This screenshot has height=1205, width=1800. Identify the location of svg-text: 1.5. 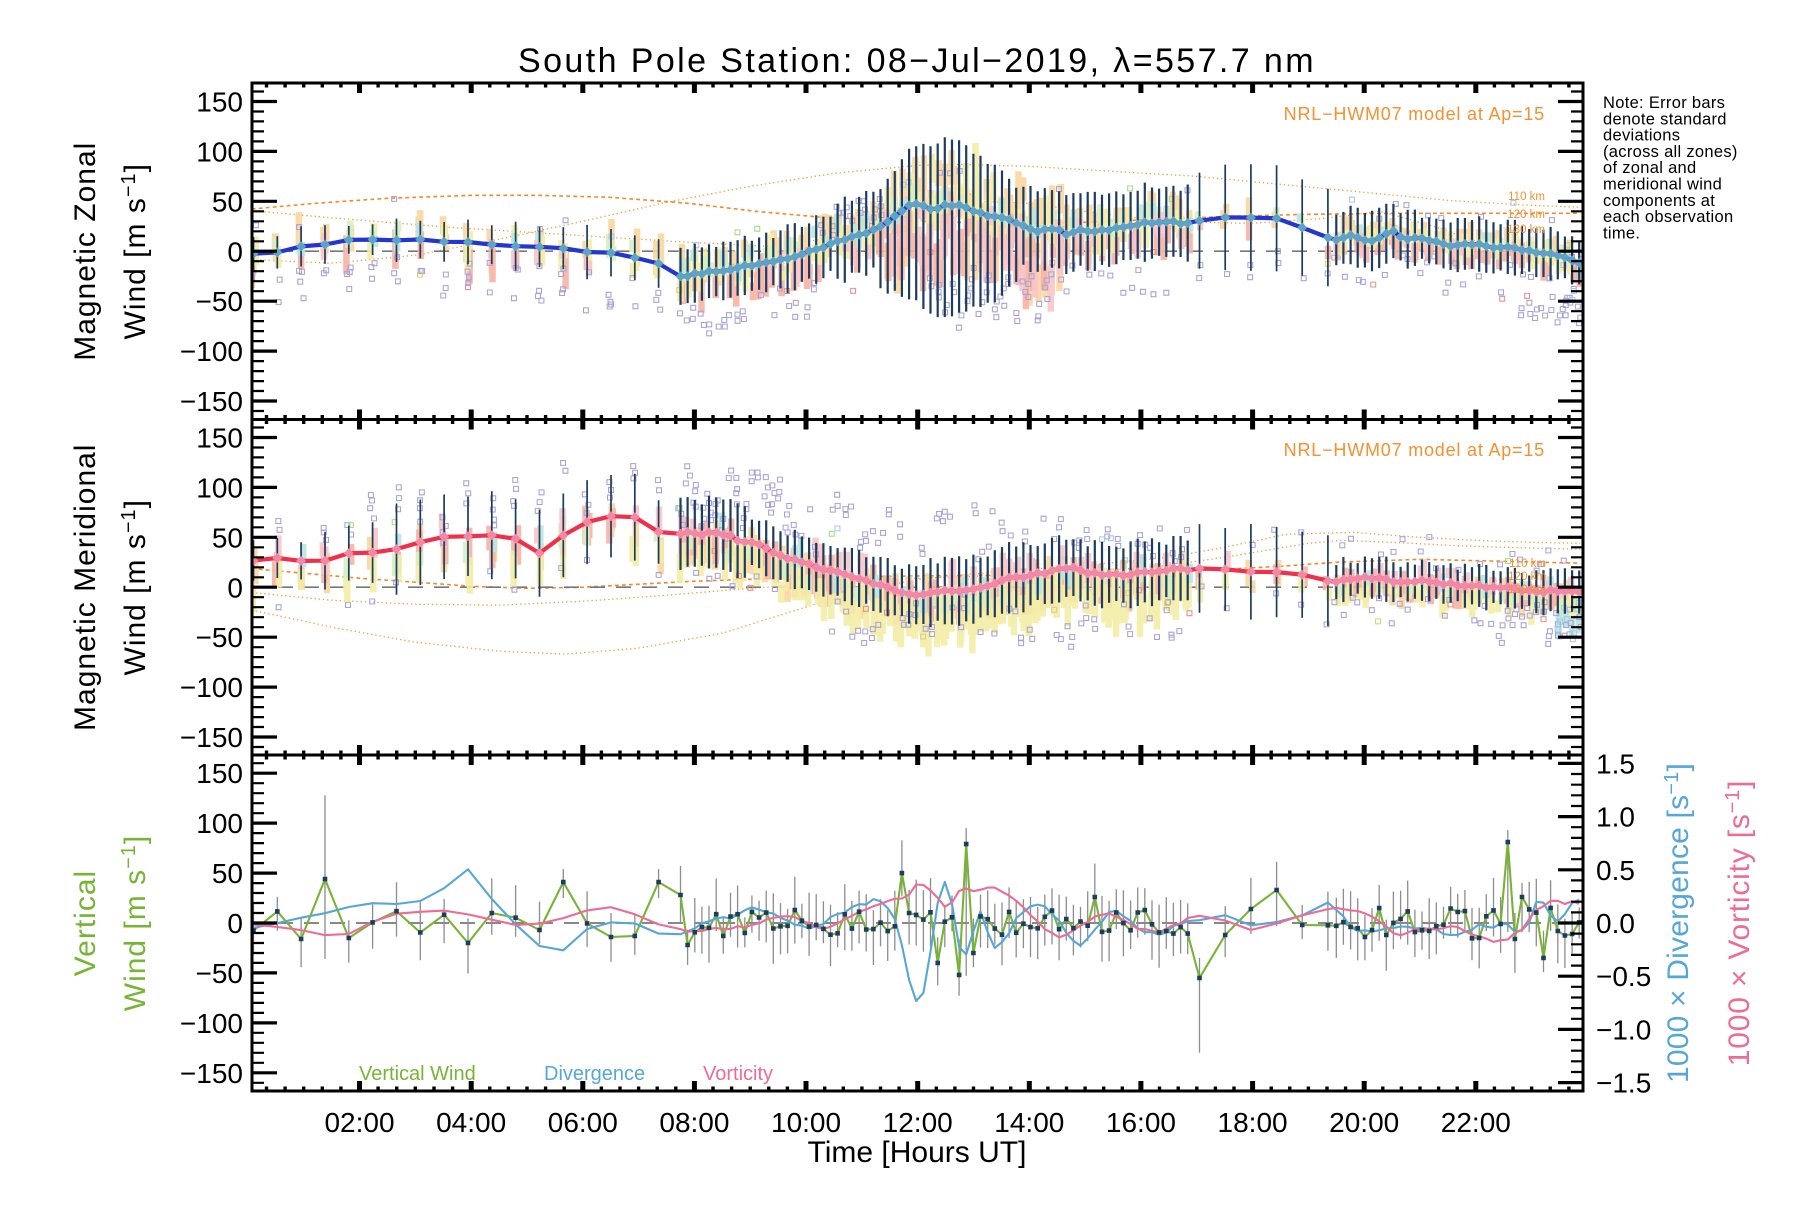
(1615, 763).